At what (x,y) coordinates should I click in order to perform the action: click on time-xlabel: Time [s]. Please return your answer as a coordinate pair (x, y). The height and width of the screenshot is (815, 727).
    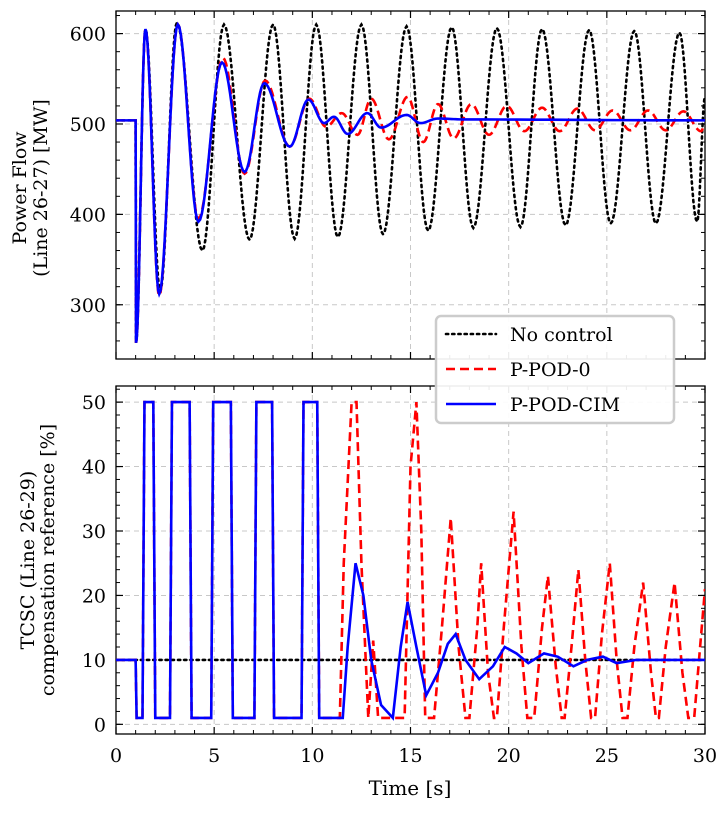
    Looking at the image, I should click on (410, 788).